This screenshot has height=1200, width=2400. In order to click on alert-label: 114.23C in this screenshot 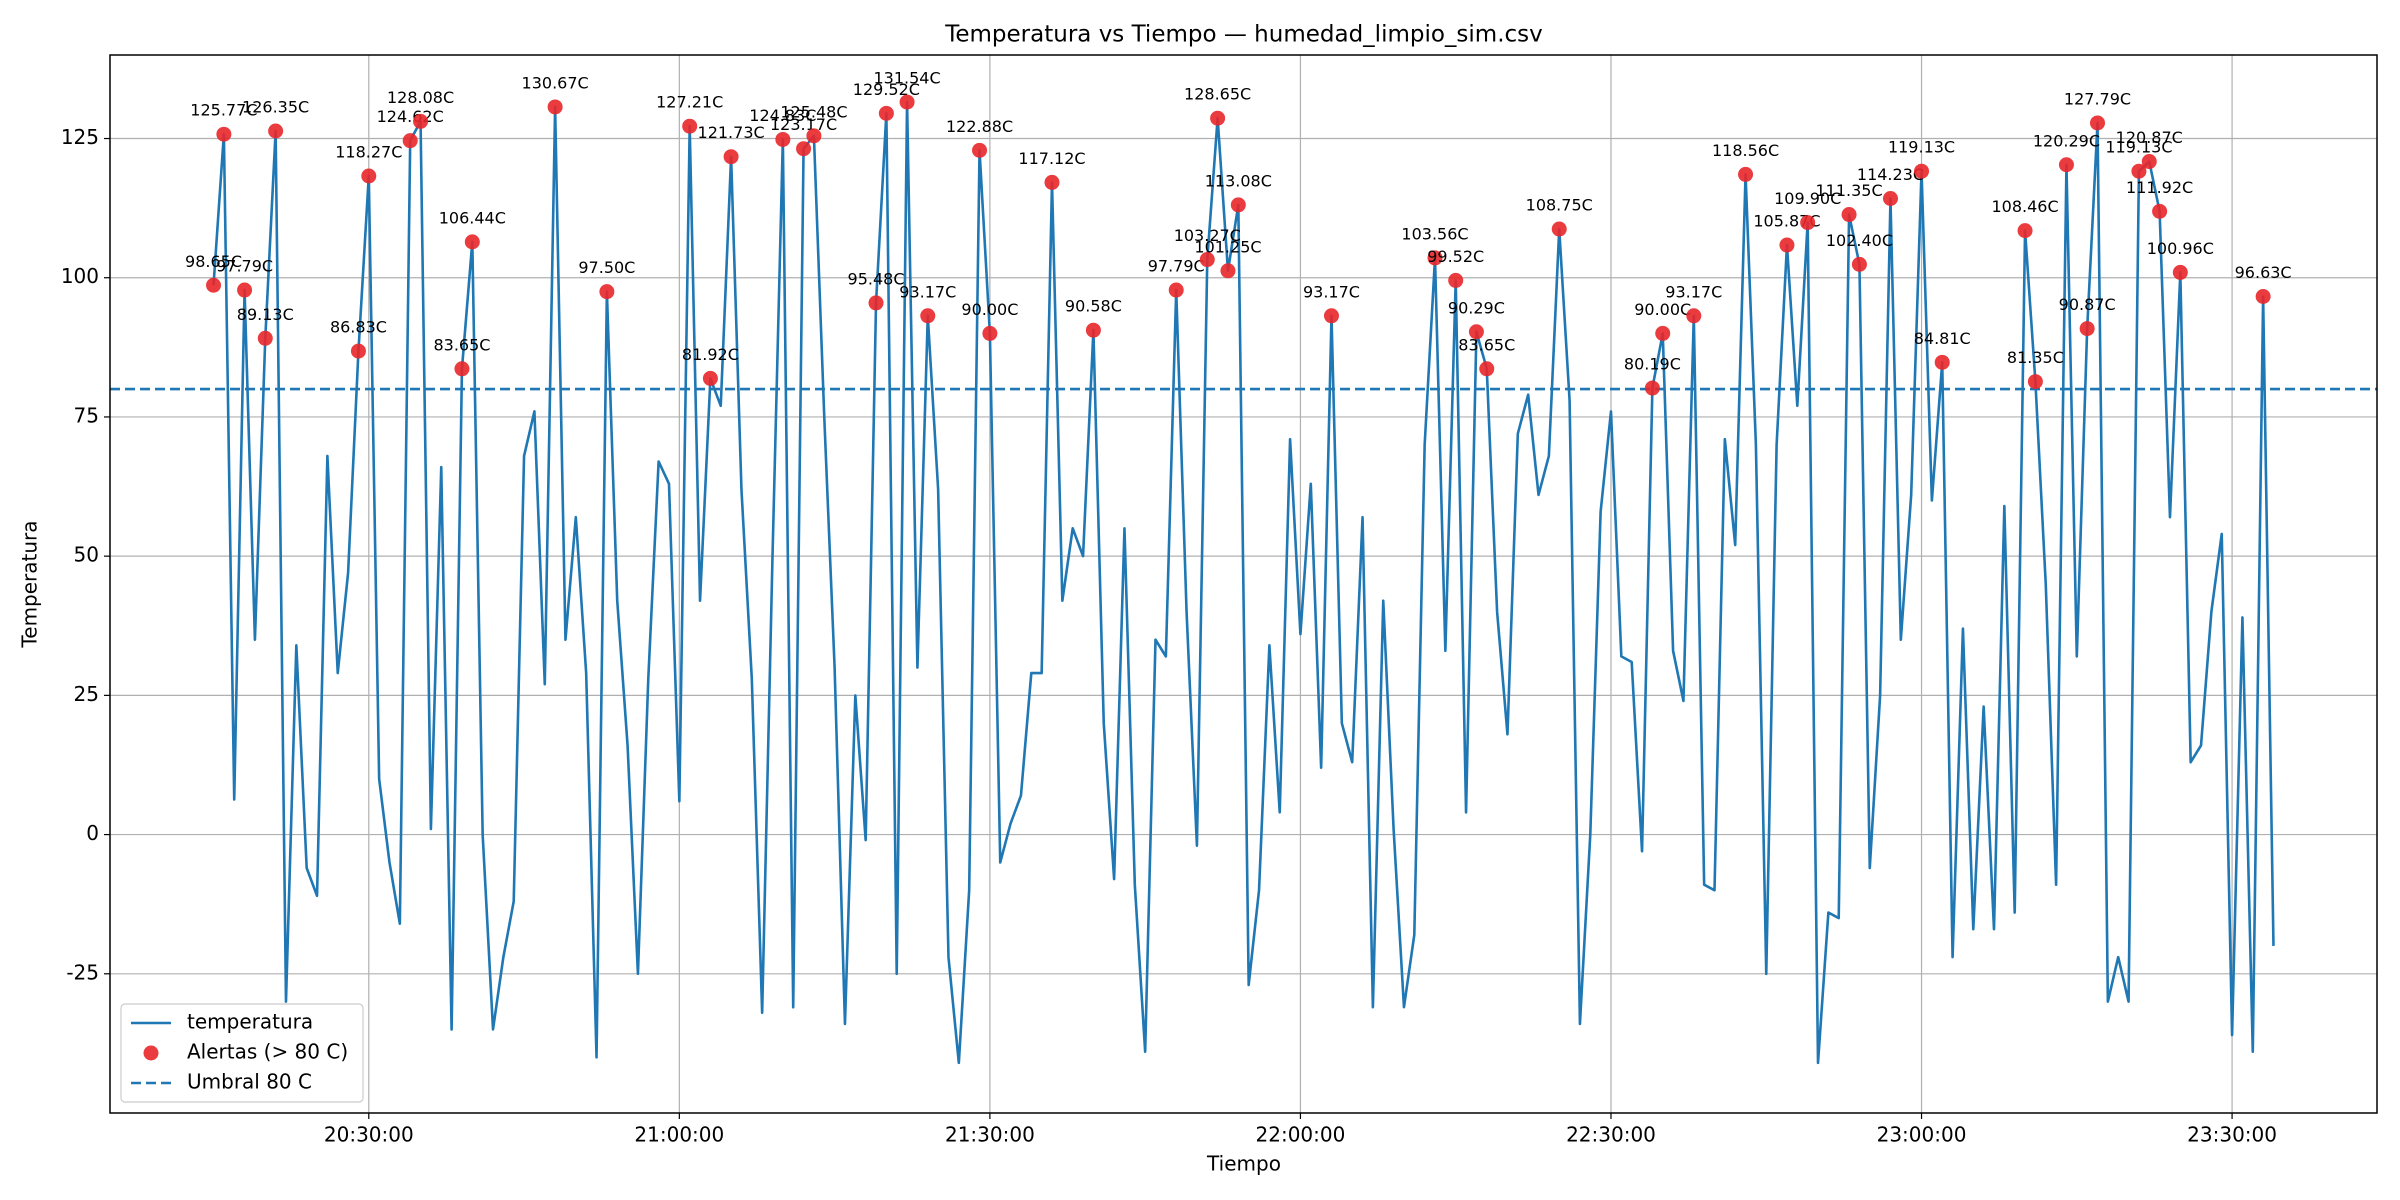, I will do `click(1890, 174)`.